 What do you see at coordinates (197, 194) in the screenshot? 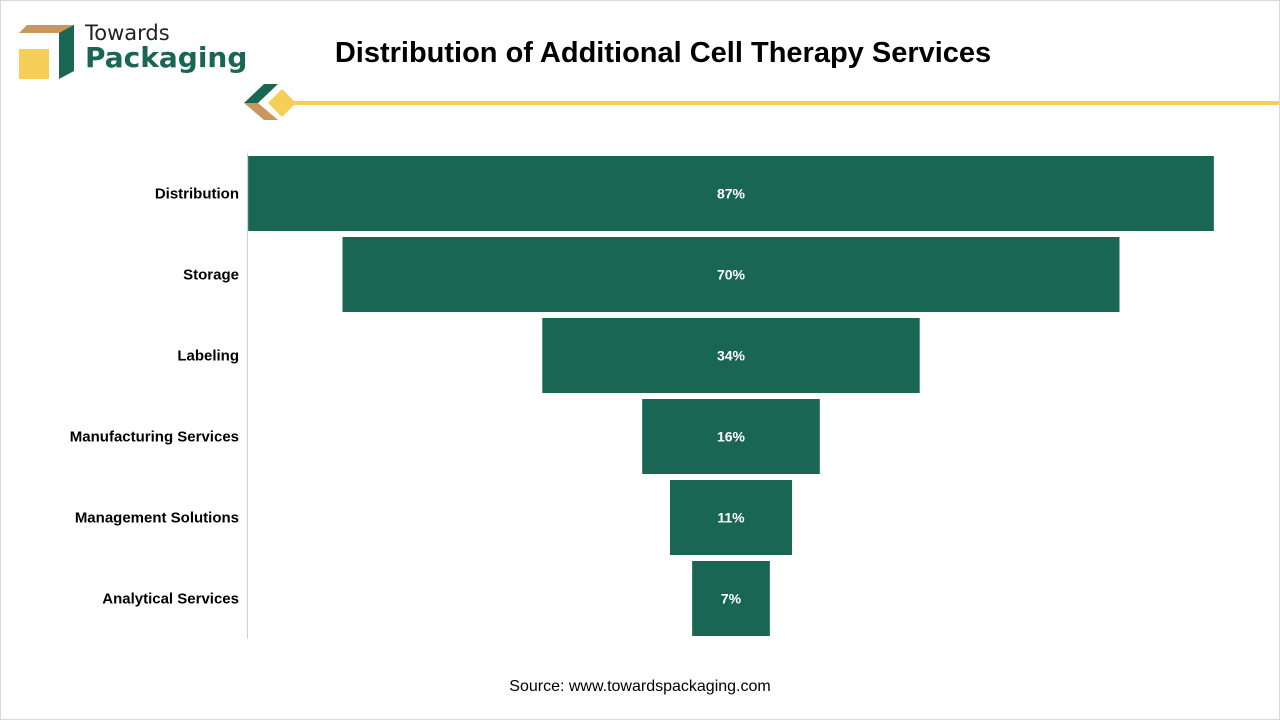
I see `category-label: Distribution` at bounding box center [197, 194].